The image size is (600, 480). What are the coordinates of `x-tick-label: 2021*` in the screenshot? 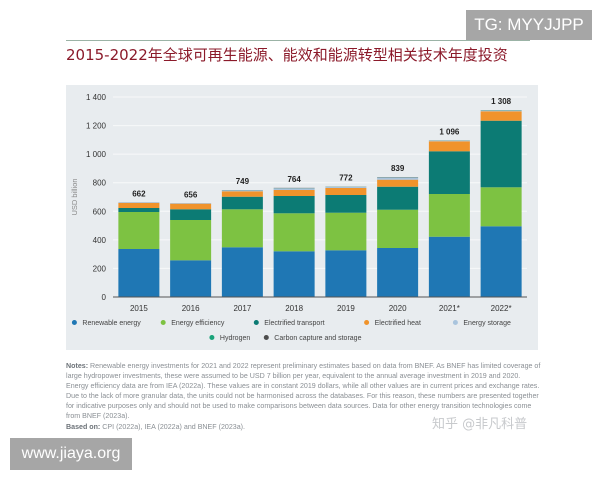 It's located at (449, 308).